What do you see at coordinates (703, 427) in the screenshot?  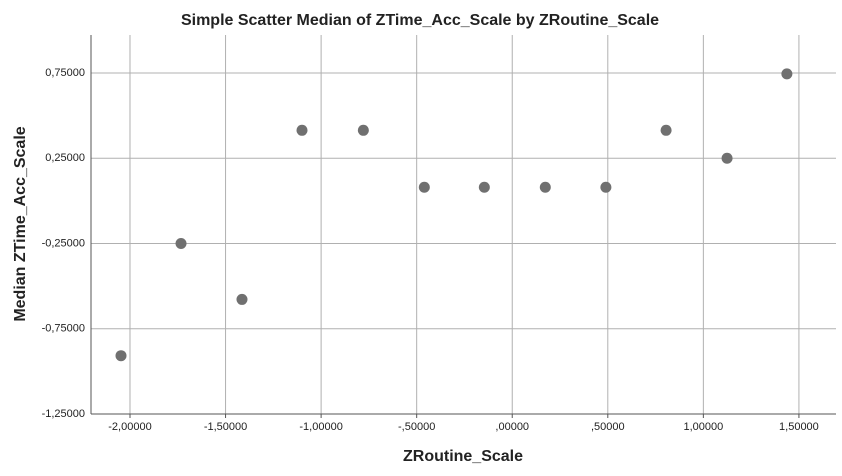 I see `x-tick-label: 1,00000` at bounding box center [703, 427].